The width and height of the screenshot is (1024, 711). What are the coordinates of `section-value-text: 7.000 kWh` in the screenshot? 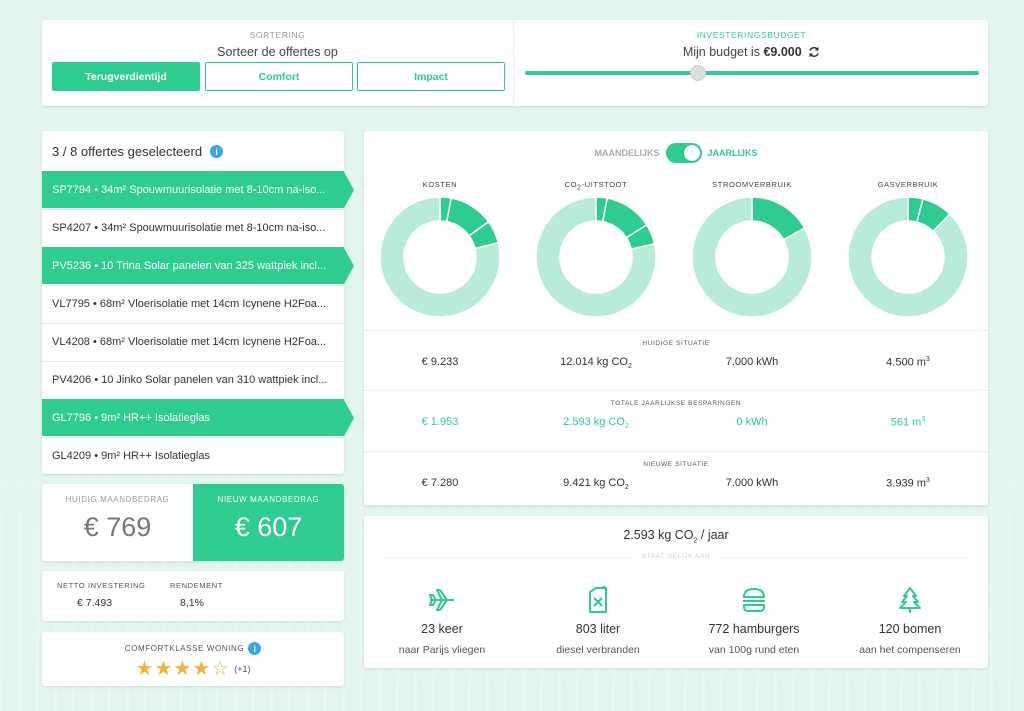 It's located at (752, 483).